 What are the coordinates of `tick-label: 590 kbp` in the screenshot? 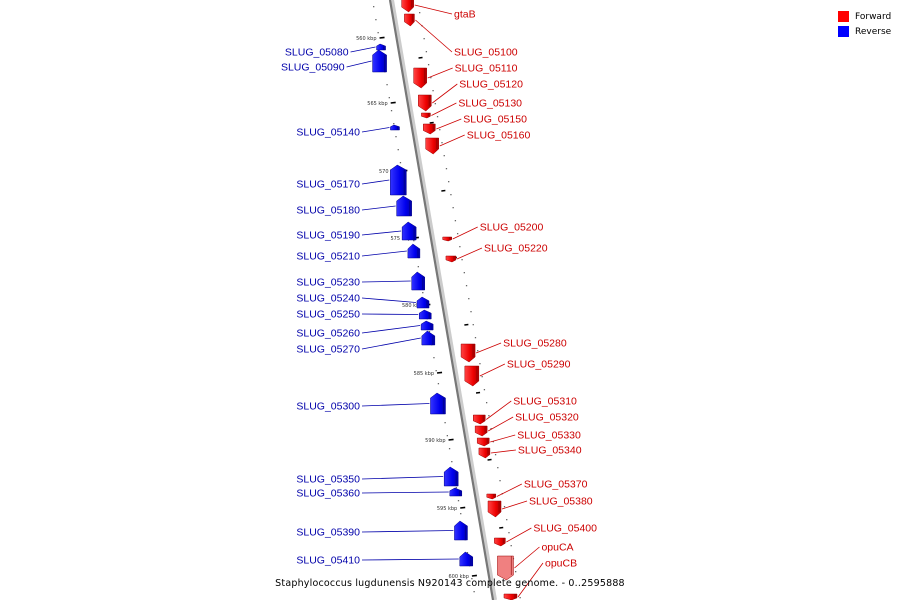 It's located at (435, 441).